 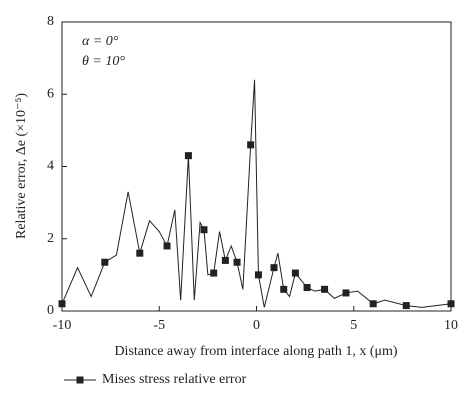 I want to click on y-tick-label: 0, so click(x=50, y=310).